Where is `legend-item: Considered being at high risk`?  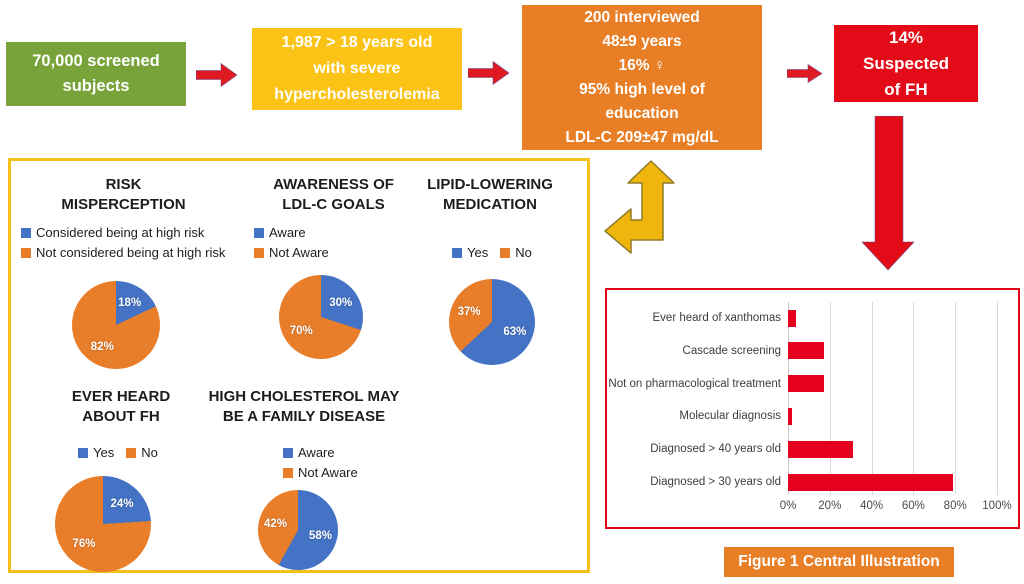 legend-item: Considered being at high risk is located at coordinates (112, 232).